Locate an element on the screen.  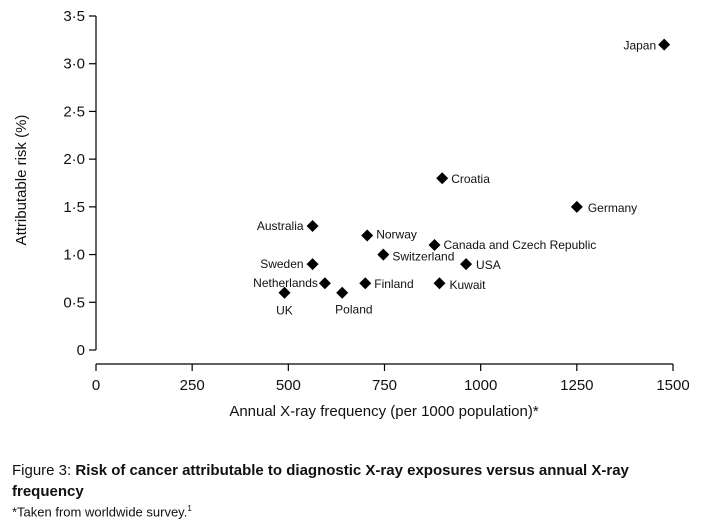
y-tick-label: 2·0 is located at coordinates (74, 159).